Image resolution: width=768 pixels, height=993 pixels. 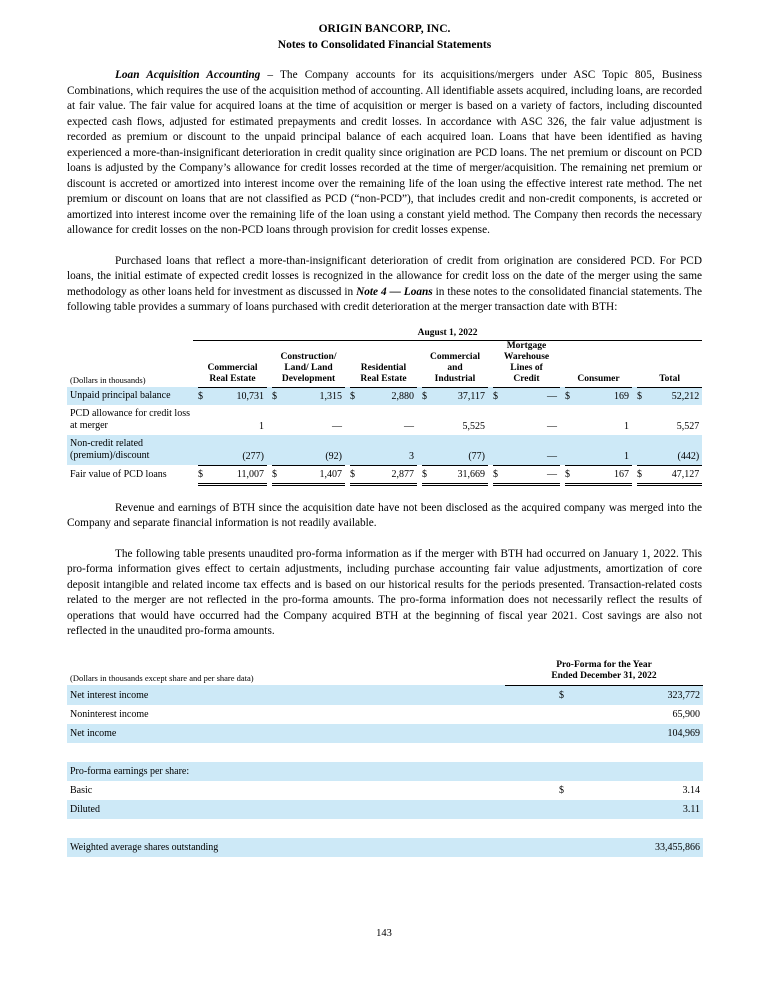 What do you see at coordinates (188, 75) in the screenshot?
I see `paragraph-lead-term: Loan Acquisition Accounting` at bounding box center [188, 75].